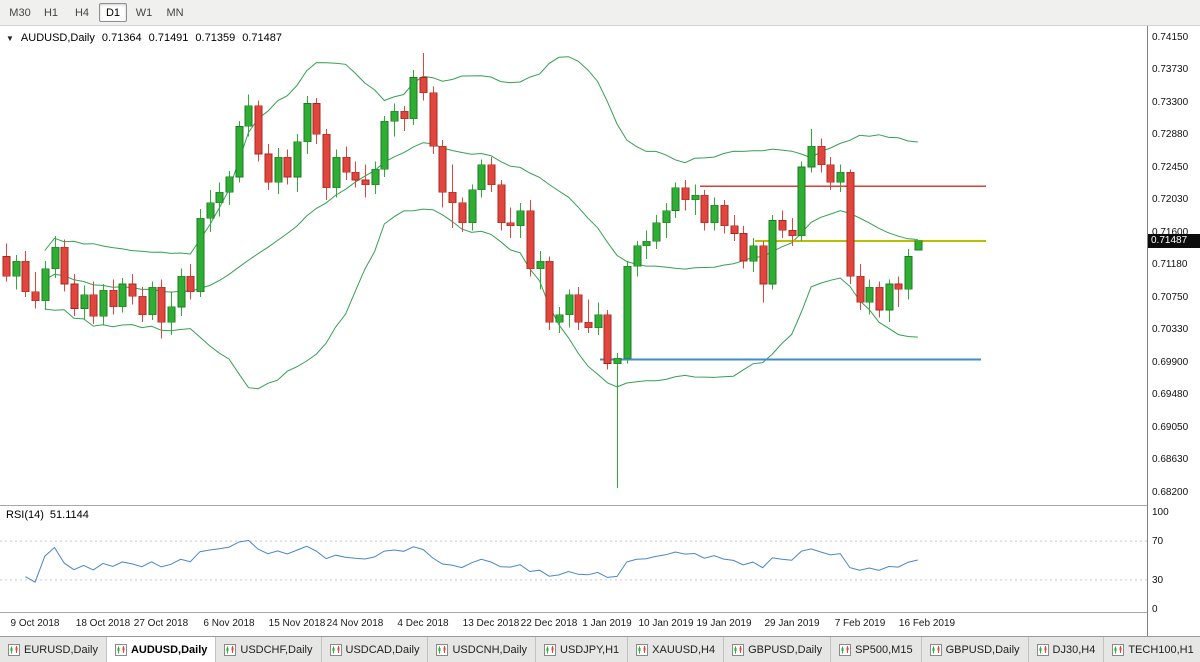 The image size is (1200, 662). What do you see at coordinates (51, 12) in the screenshot?
I see `timeframe-button-h1: H1` at bounding box center [51, 12].